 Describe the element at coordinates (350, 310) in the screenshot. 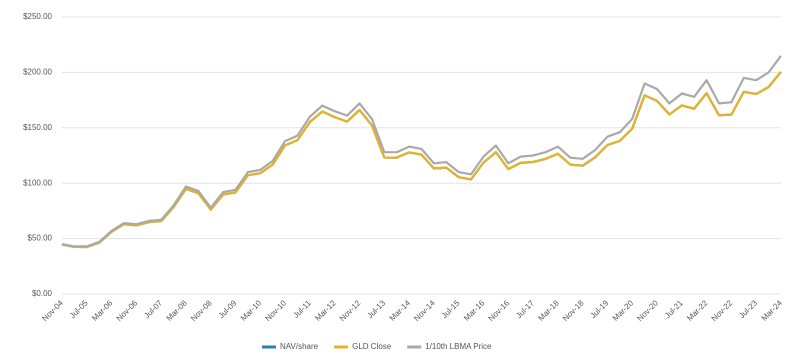

I see `x-tick-label: Nov-12` at that location.